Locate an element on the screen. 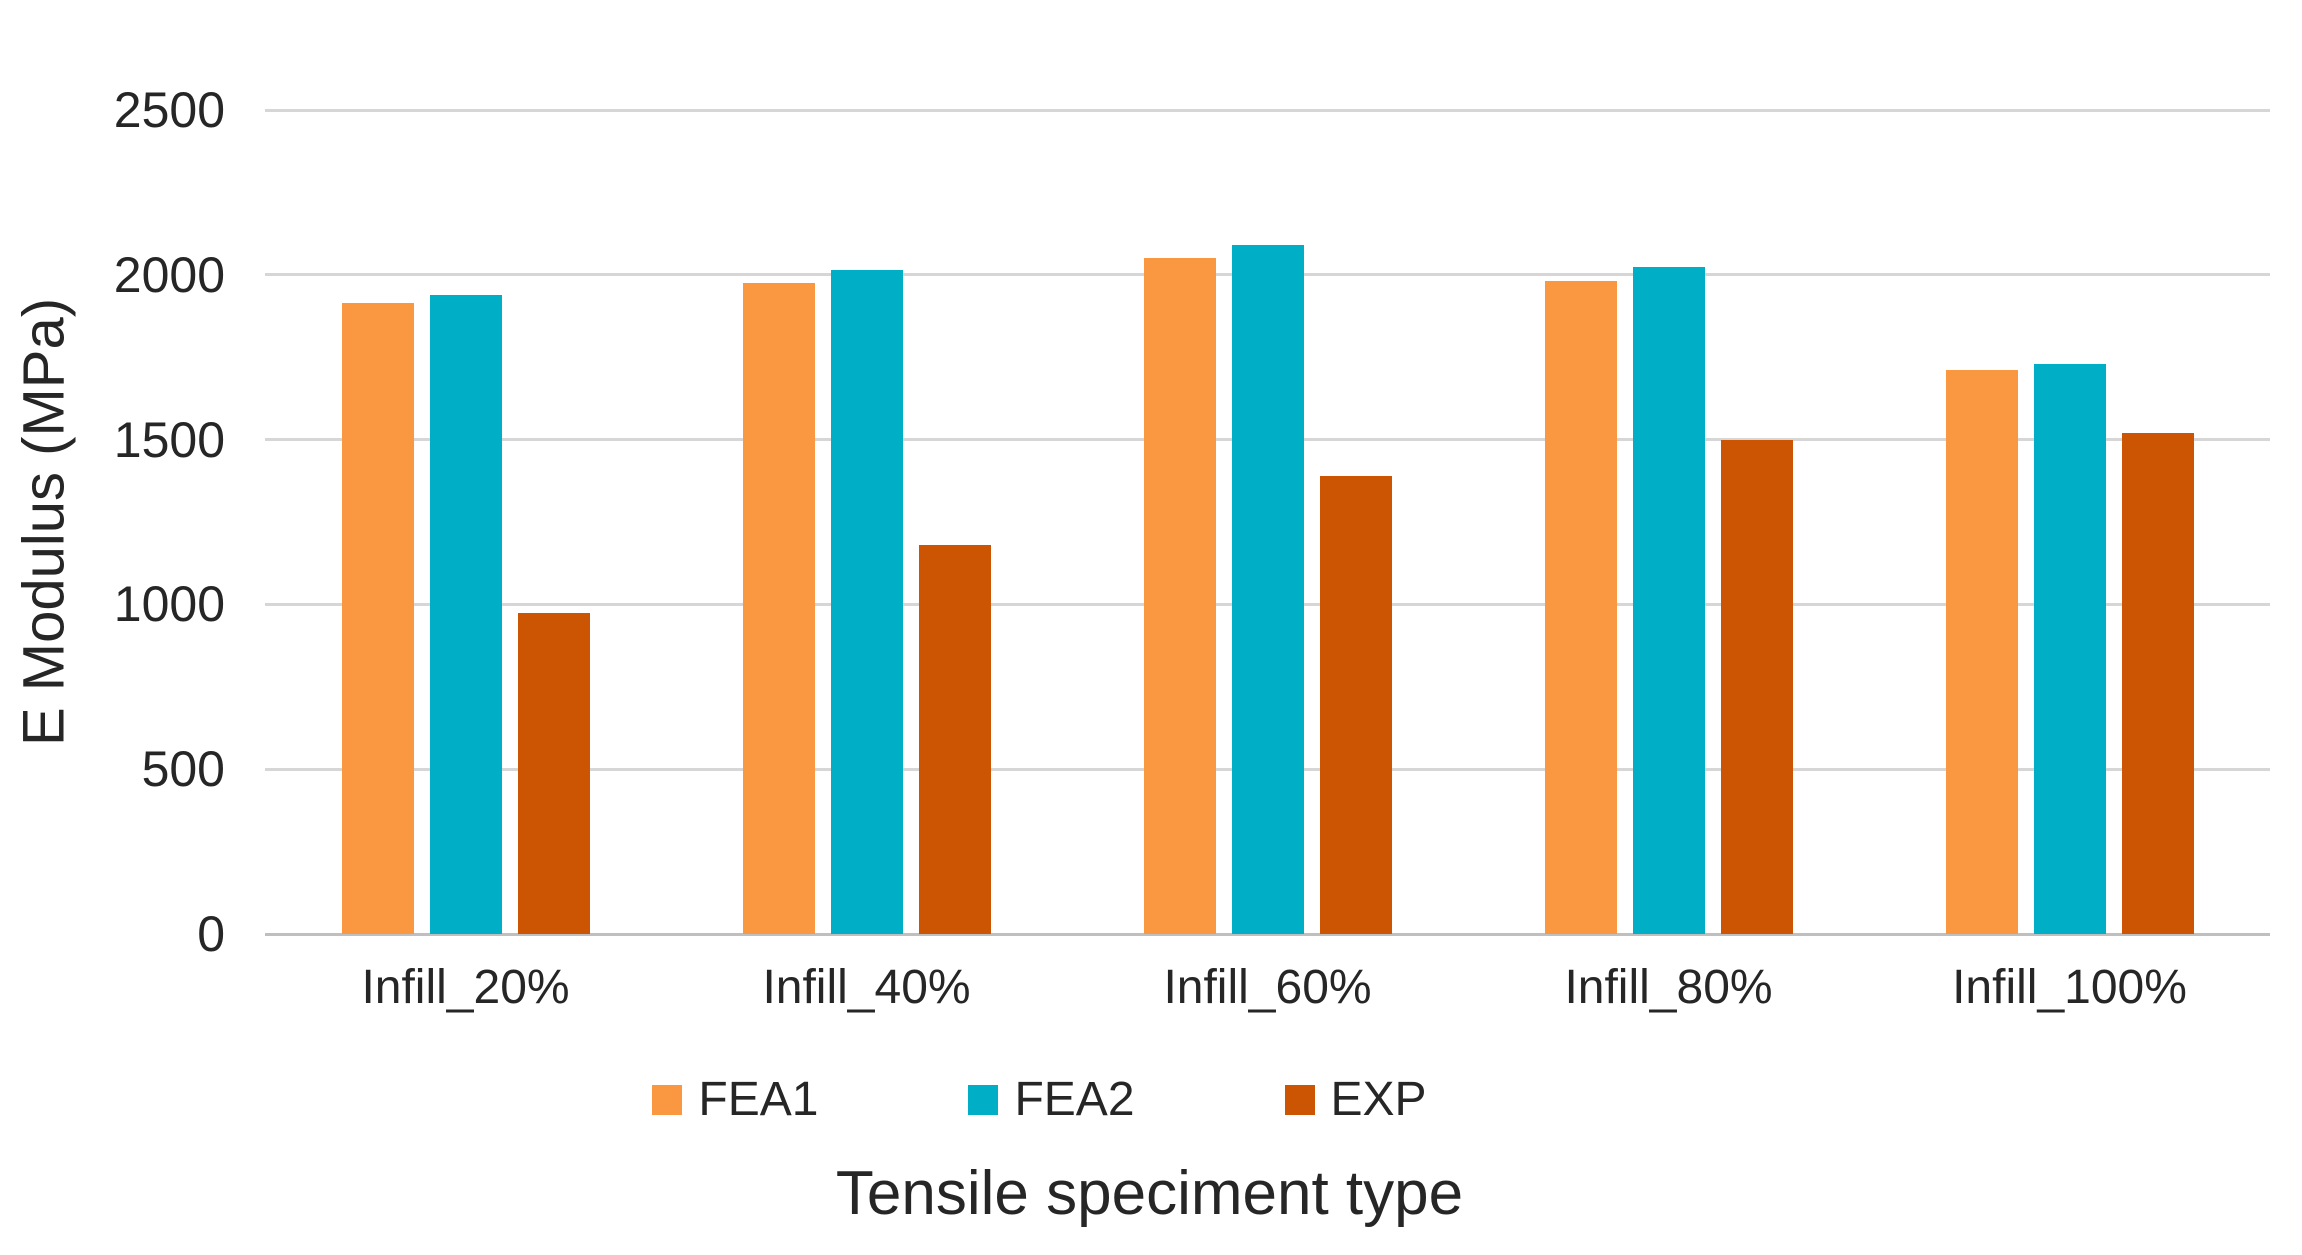  x-tick-label-infill_20%: Infill_20% is located at coordinates (465, 987).